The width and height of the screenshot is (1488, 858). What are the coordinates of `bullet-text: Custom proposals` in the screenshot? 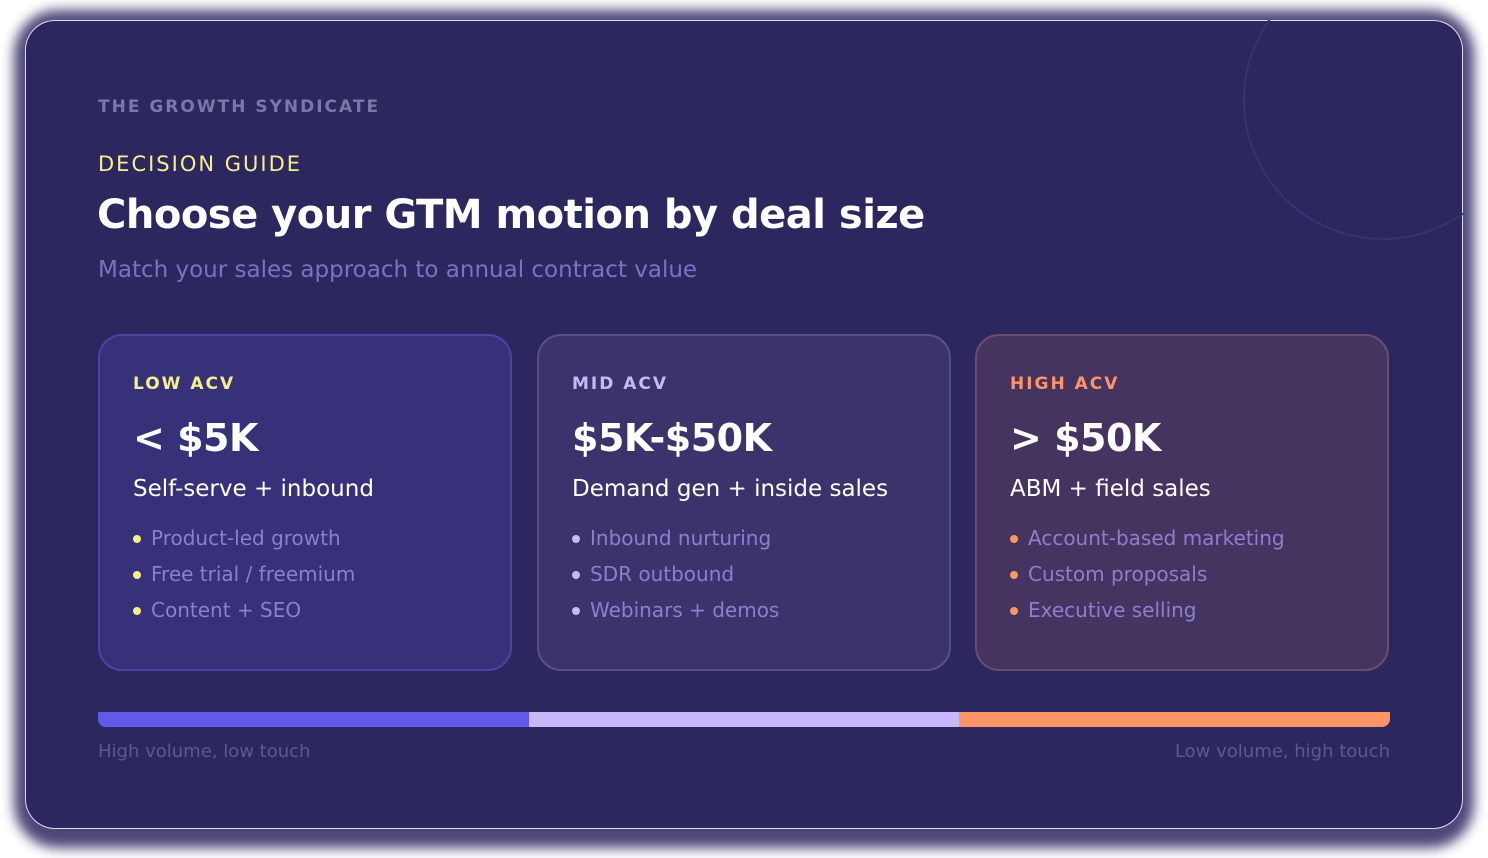 It's located at (1118, 574).